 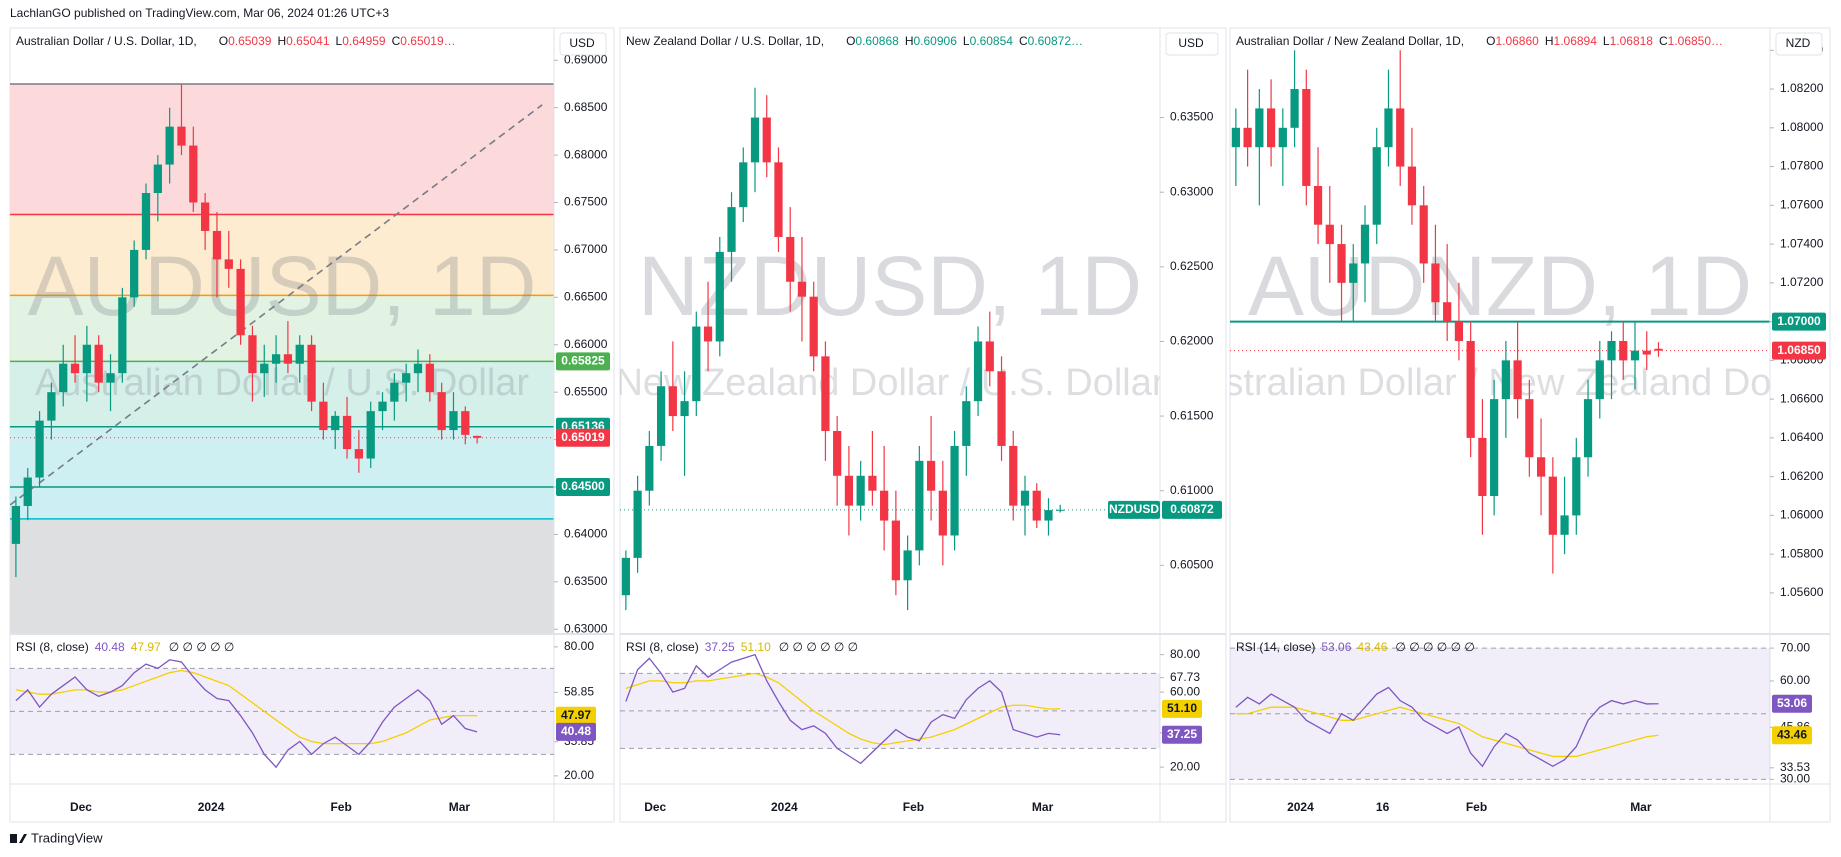 What do you see at coordinates (725, 41) in the screenshot?
I see `panel-title: New Zealand Dollar / U.S. Dollar, 1D,` at bounding box center [725, 41].